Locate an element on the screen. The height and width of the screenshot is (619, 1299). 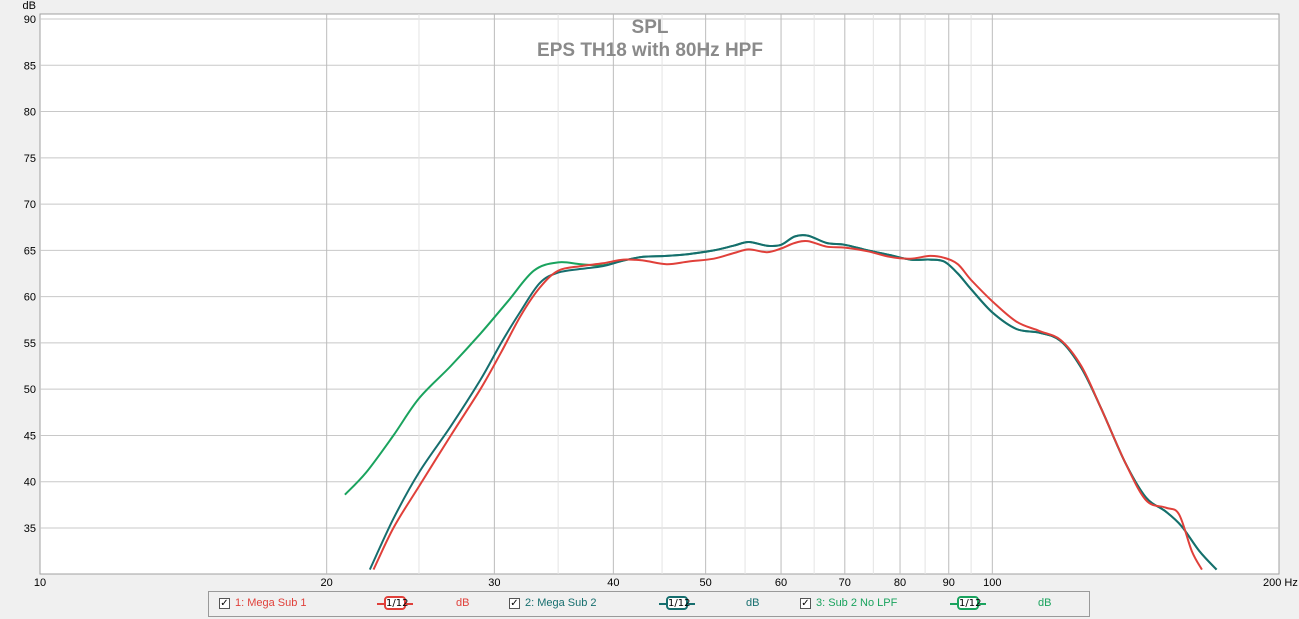
y-tick-label: 60 is located at coordinates (30, 298).